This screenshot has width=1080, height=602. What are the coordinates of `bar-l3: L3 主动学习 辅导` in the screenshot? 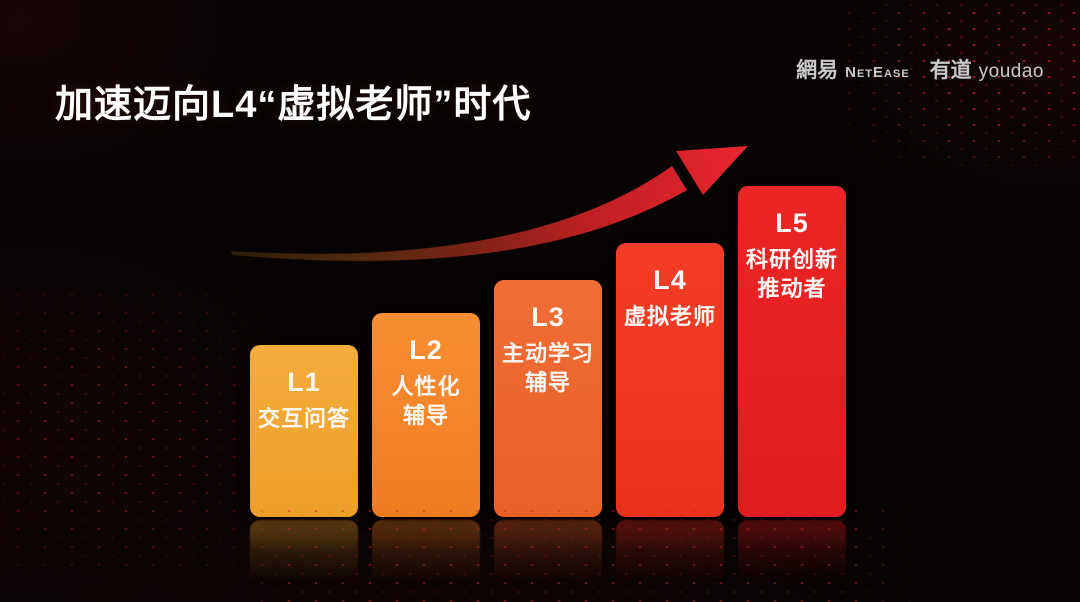 It's located at (548, 398).